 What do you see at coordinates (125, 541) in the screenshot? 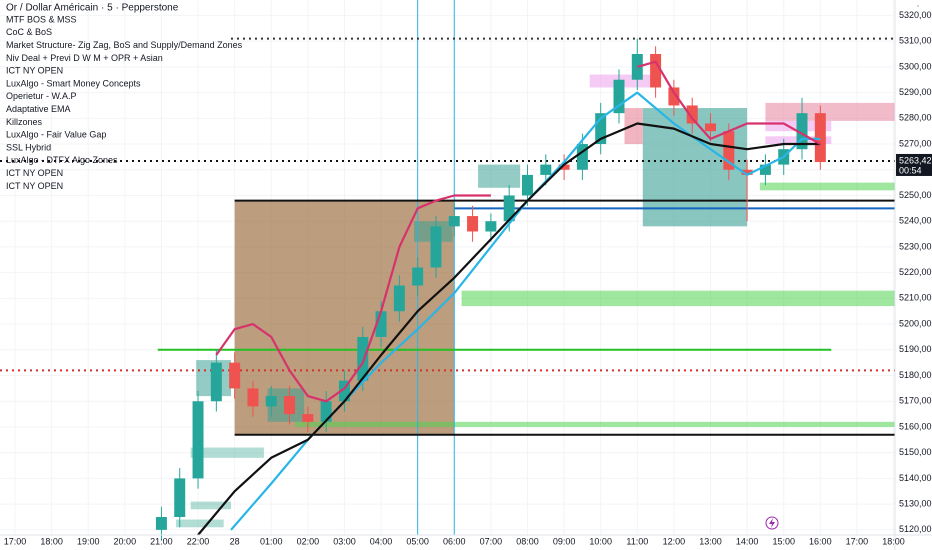
I see `x-tick-label: 20:00` at bounding box center [125, 541].